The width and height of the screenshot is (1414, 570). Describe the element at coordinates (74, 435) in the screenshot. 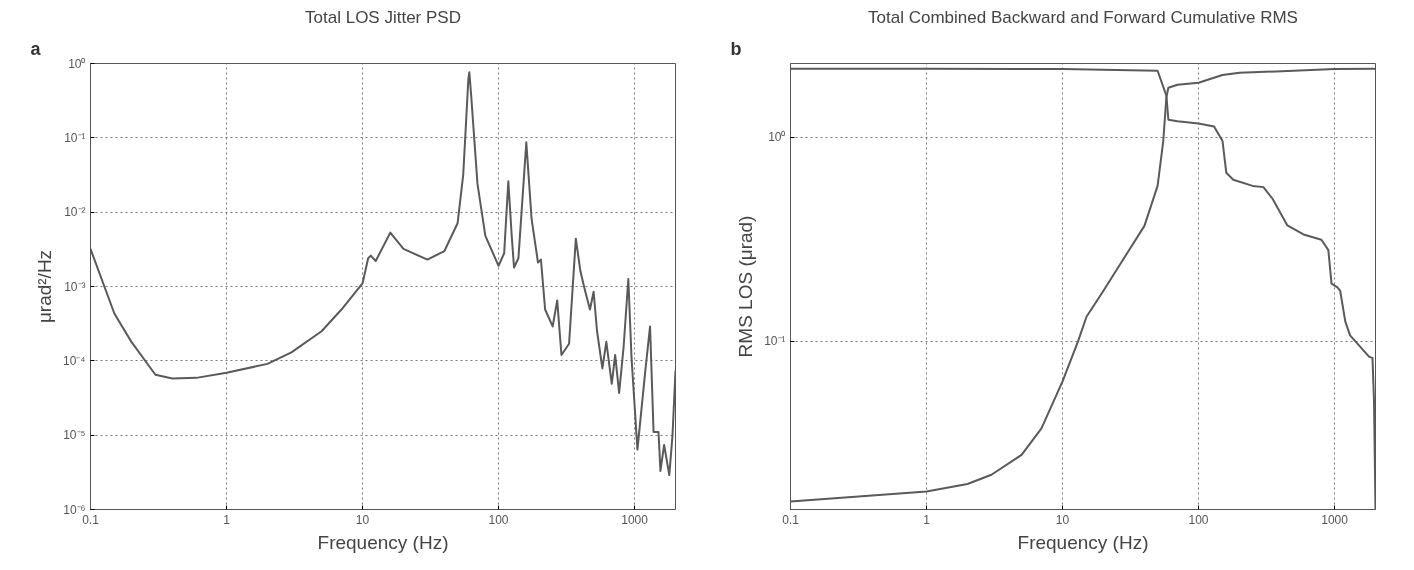

I see `y-tick-label: 10⁻⁵` at that location.